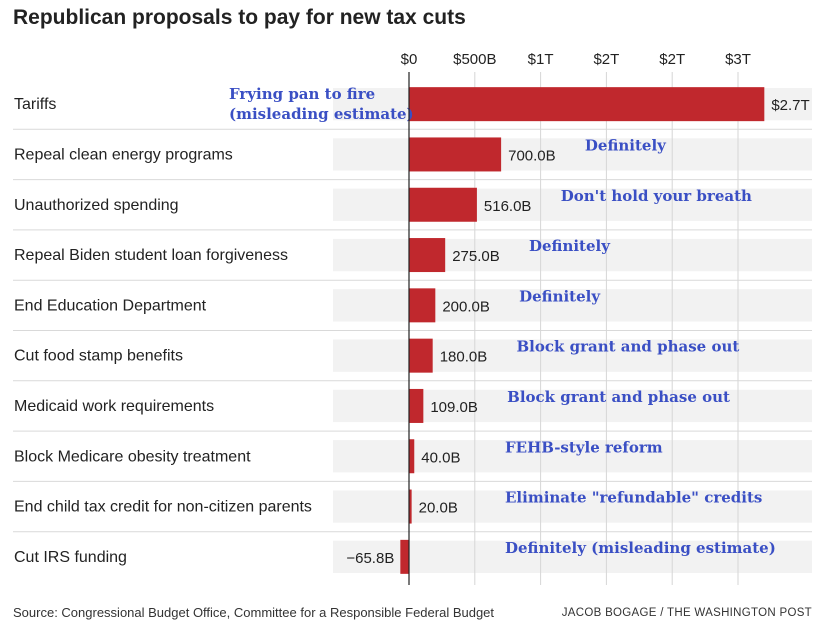 This screenshot has height=631, width=826. Describe the element at coordinates (541, 59) in the screenshot. I see `x-tick-label: $1T` at that location.